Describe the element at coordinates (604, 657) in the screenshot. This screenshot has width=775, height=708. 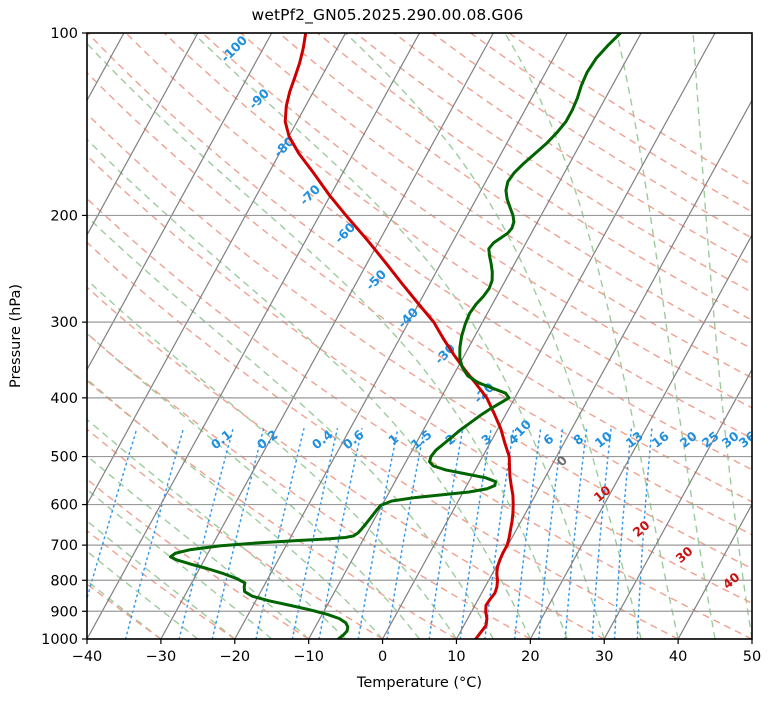
I see `x-tick-label: 30` at that location.